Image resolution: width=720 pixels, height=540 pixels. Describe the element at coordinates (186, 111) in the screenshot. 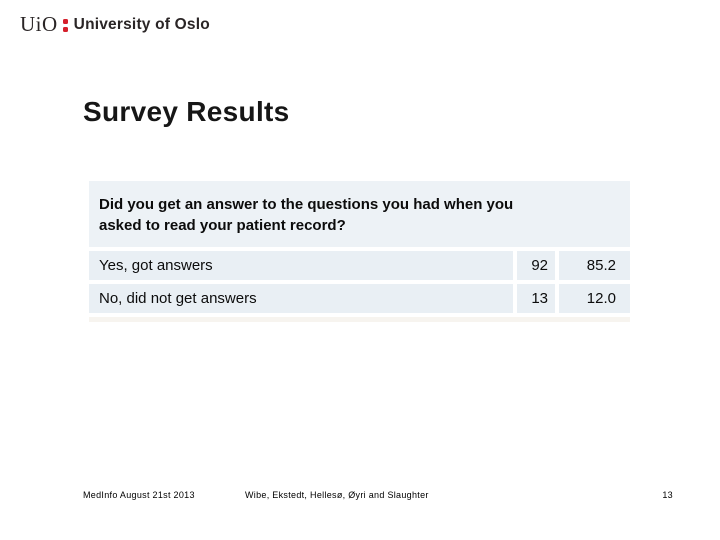

I see `page-title: Survey Results` at that location.